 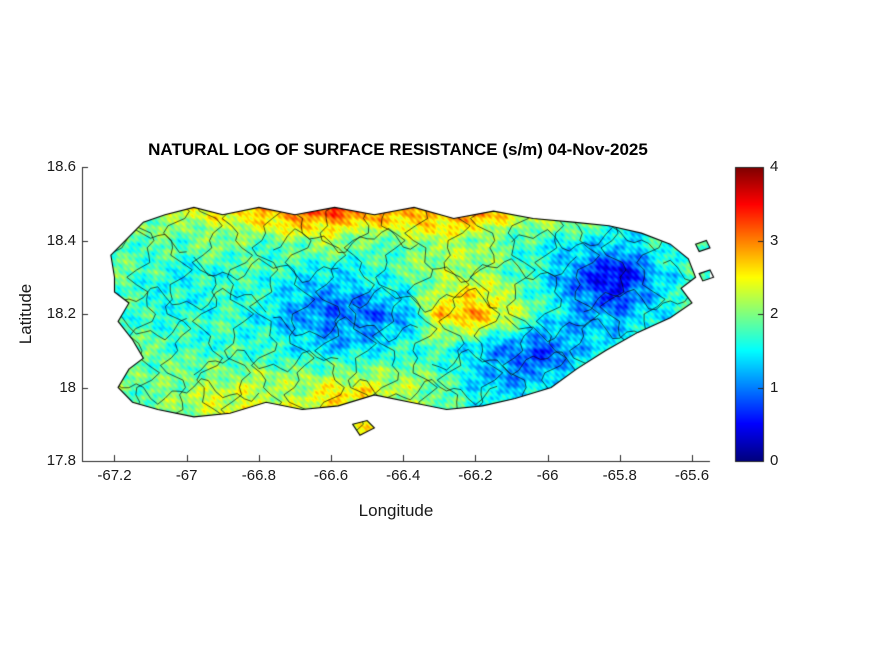 I want to click on x-axis-label: Longitude, so click(x=396, y=510).